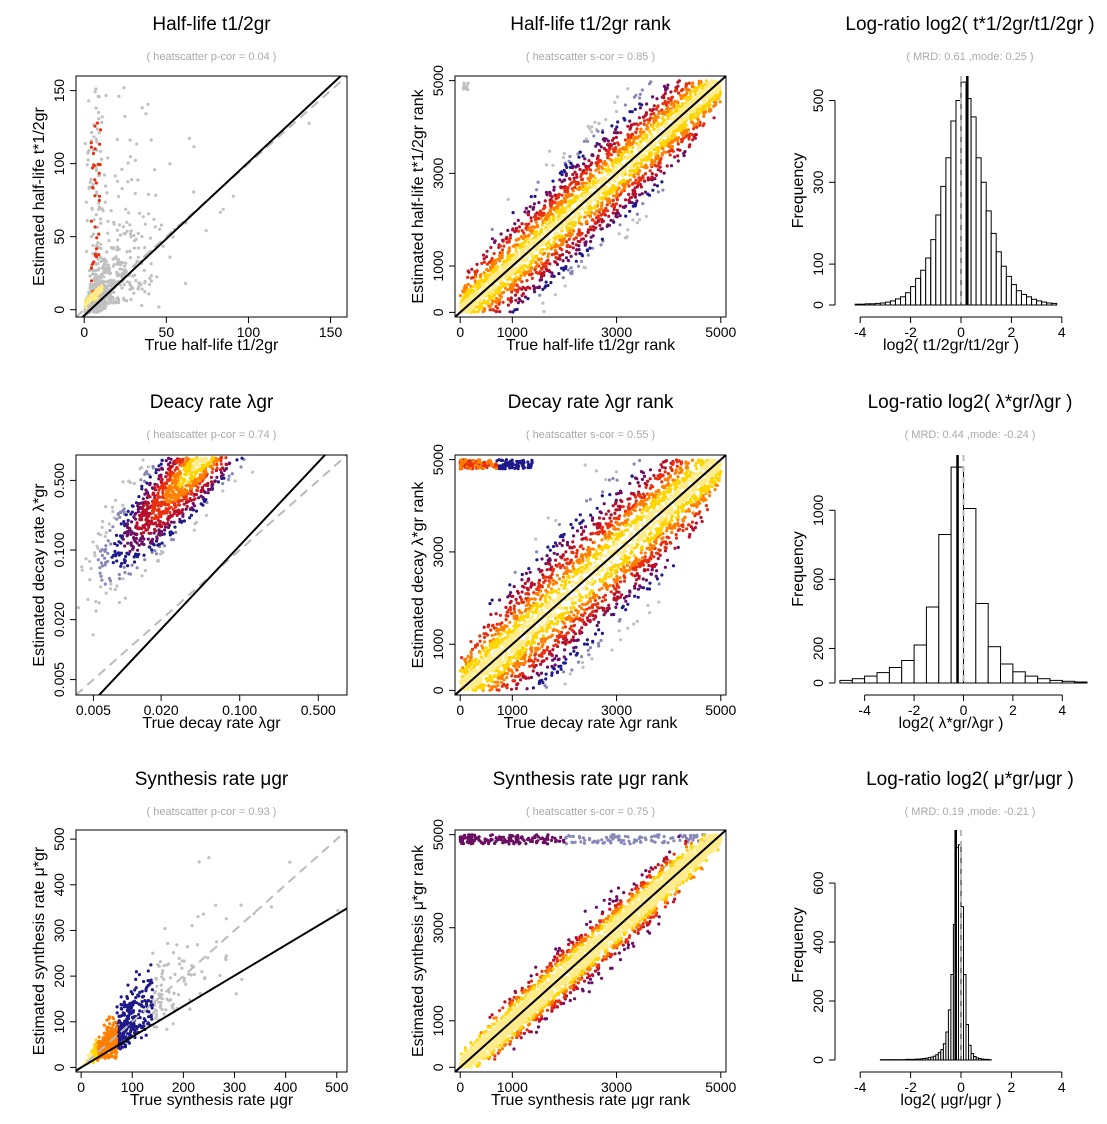 This screenshot has width=1107, height=1124. Describe the element at coordinates (59, 237) in the screenshot. I see `y-tick-label: 50` at that location.